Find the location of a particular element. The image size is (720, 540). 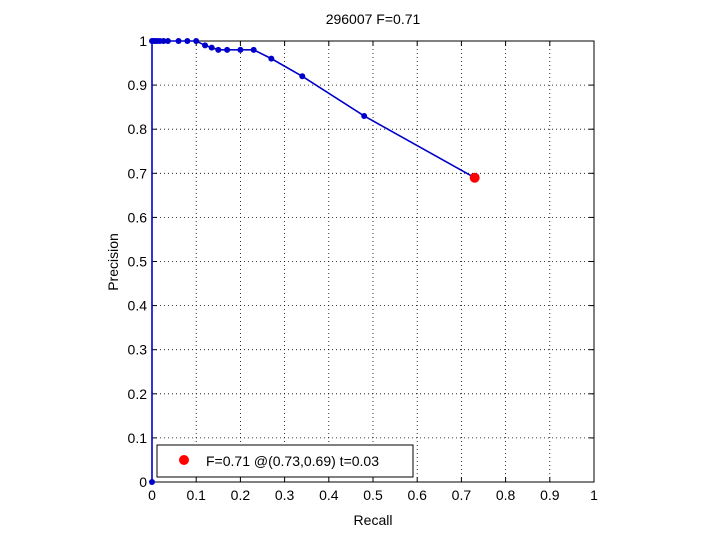

legend: F=0.71 @(0.73,0.69) t=0.03 is located at coordinates (285, 461).